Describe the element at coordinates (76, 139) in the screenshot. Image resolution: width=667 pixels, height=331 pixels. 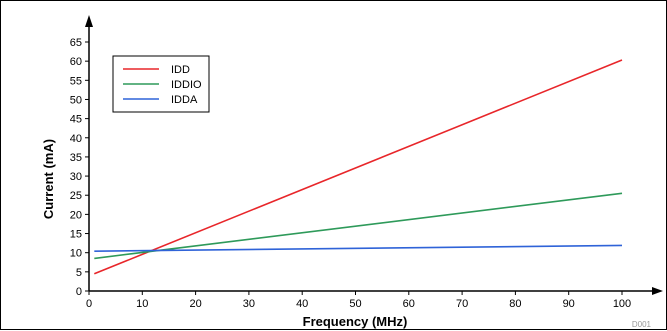
I see `y-tick-label: 40` at that location.